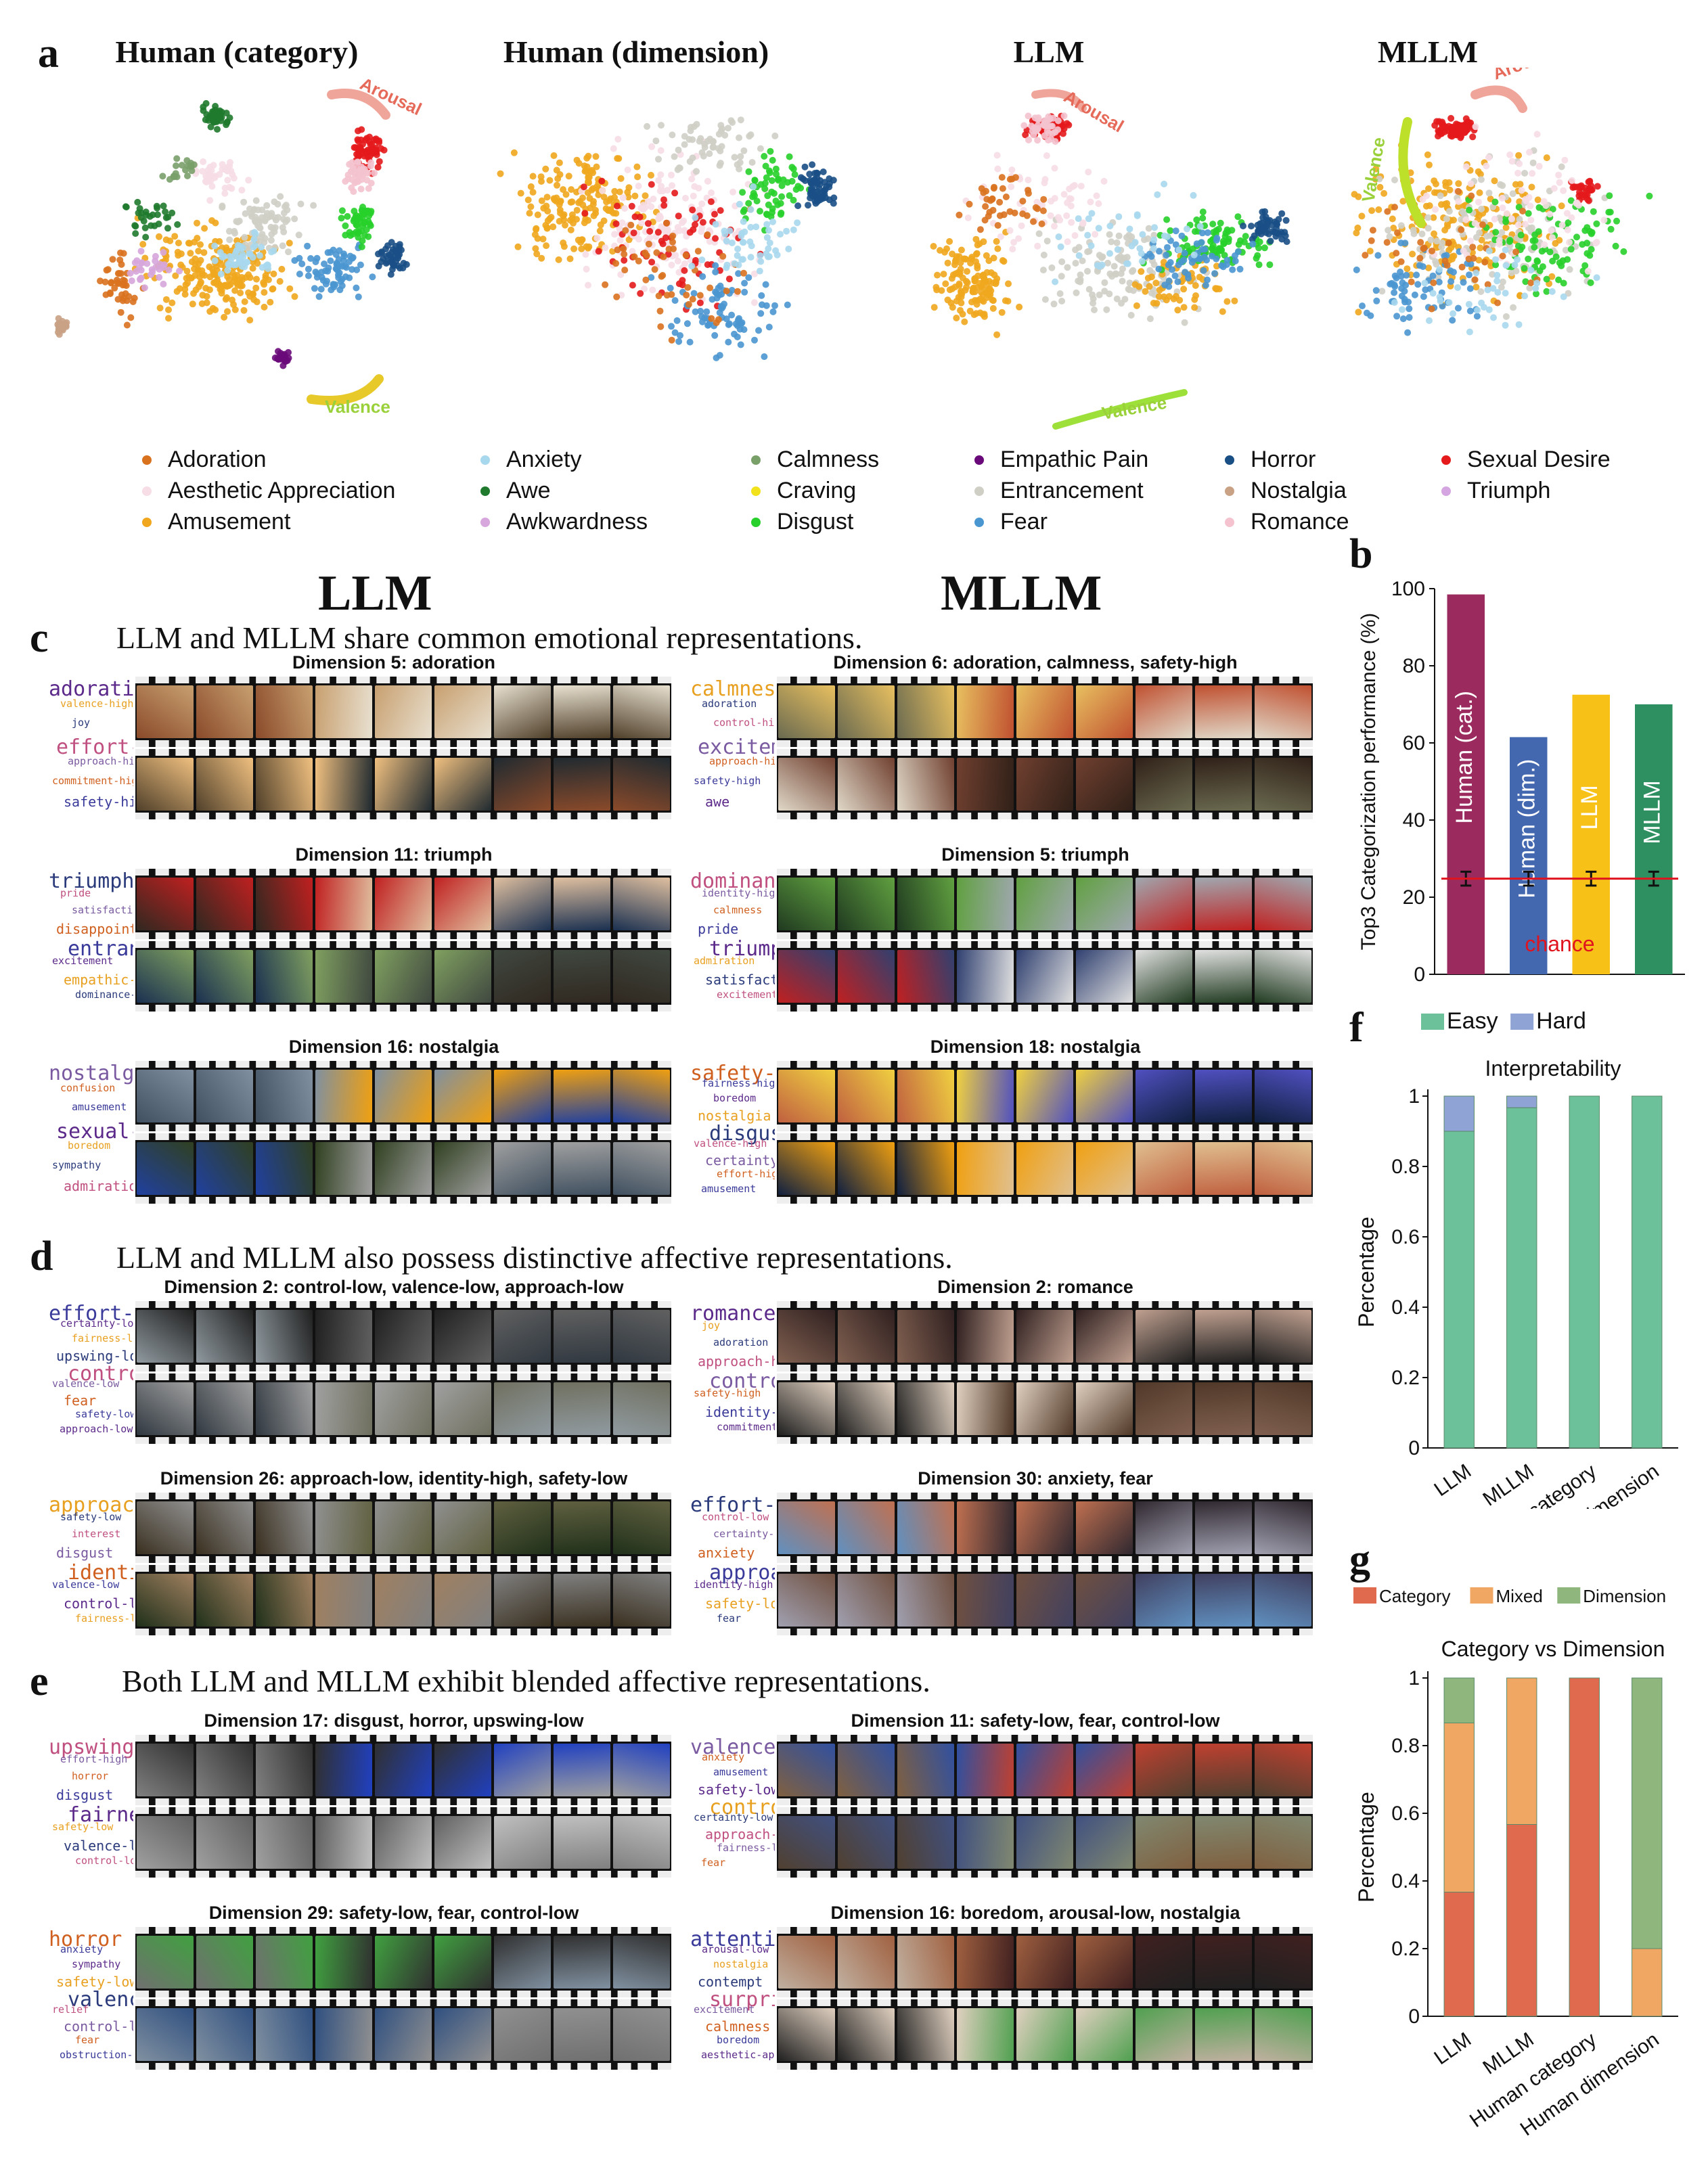 The width and height of the screenshot is (1708, 2157). I want to click on legend-label: Awkwardness, so click(577, 522).